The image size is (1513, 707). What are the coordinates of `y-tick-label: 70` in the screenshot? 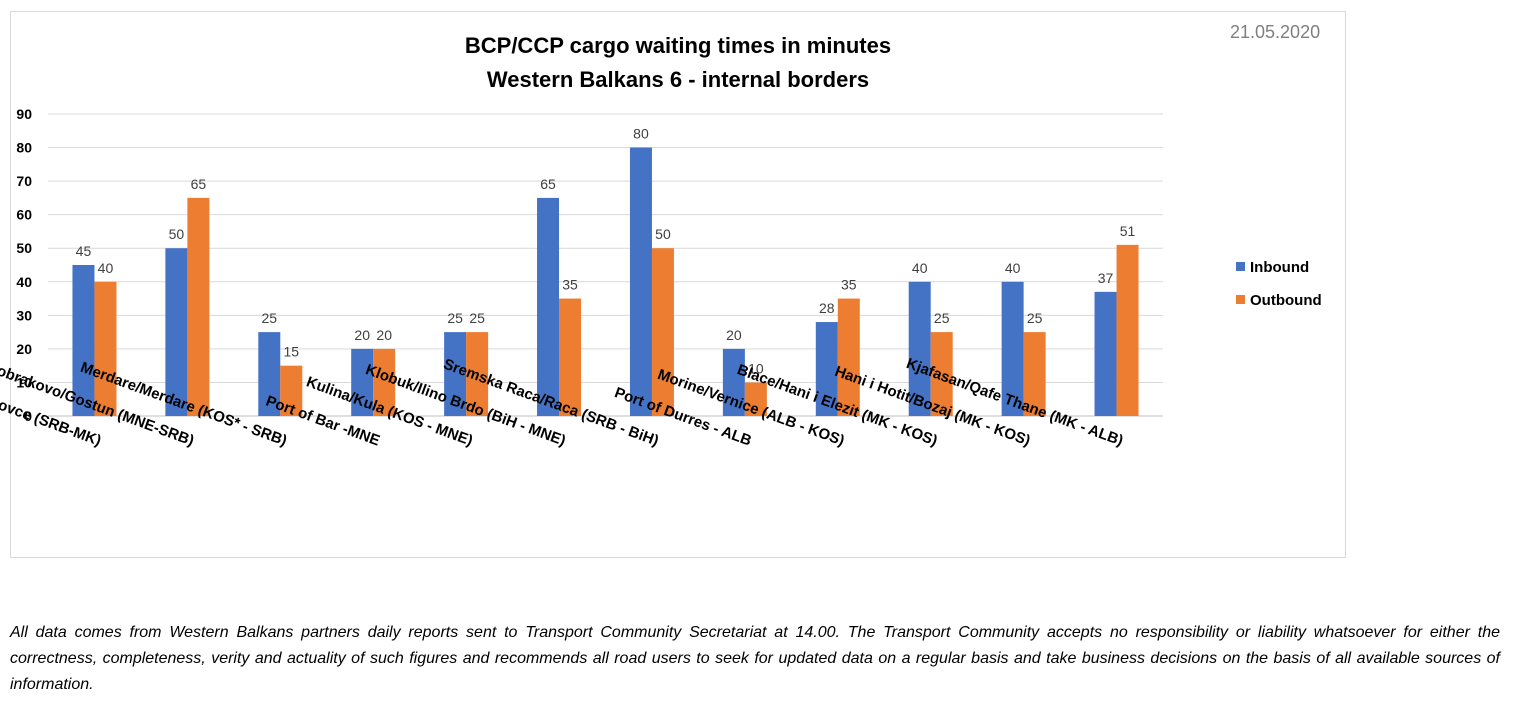 It's located at (24, 181).